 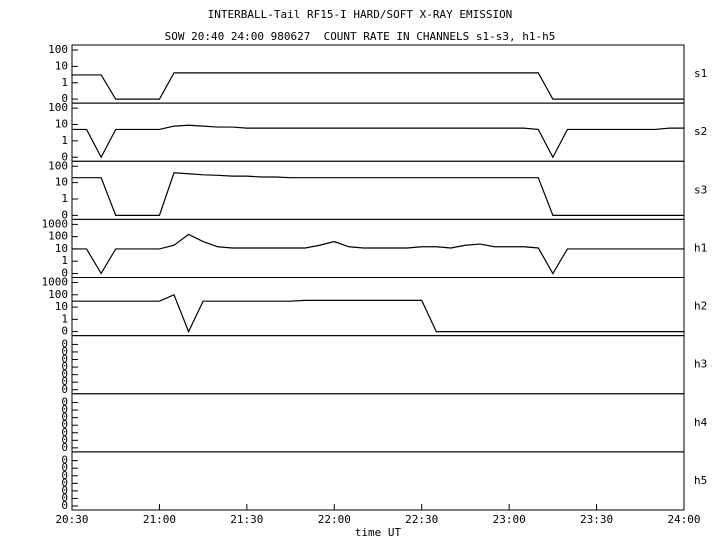 I want to click on panel-label: h3, so click(x=700, y=364).